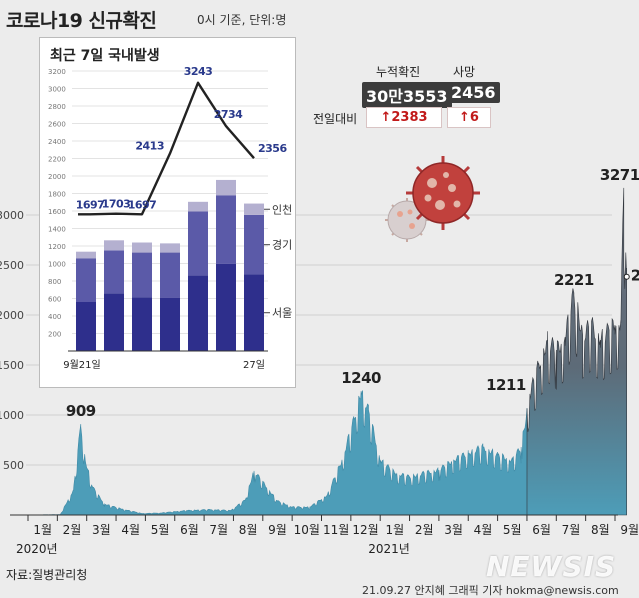 The width and height of the screenshot is (639, 598). I want to click on deaths-label: 사망, so click(464, 72).